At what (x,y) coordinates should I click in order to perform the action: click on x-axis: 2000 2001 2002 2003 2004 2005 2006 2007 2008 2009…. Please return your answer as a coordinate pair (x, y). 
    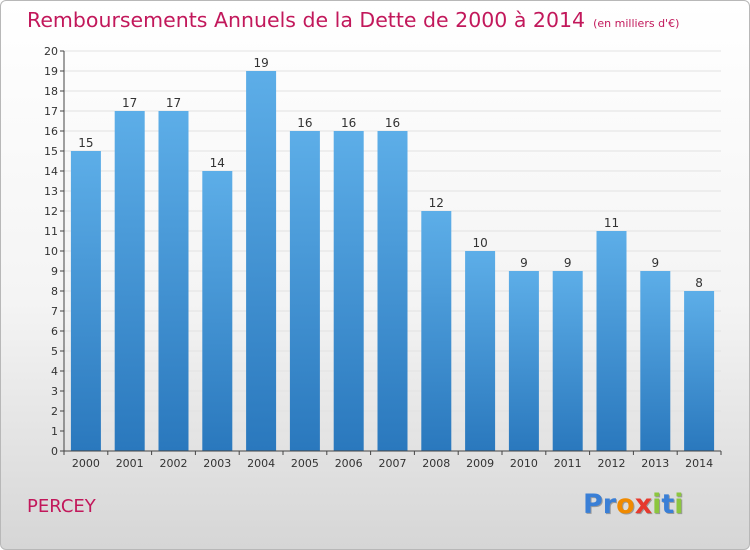
    Looking at the image, I should click on (392, 460).